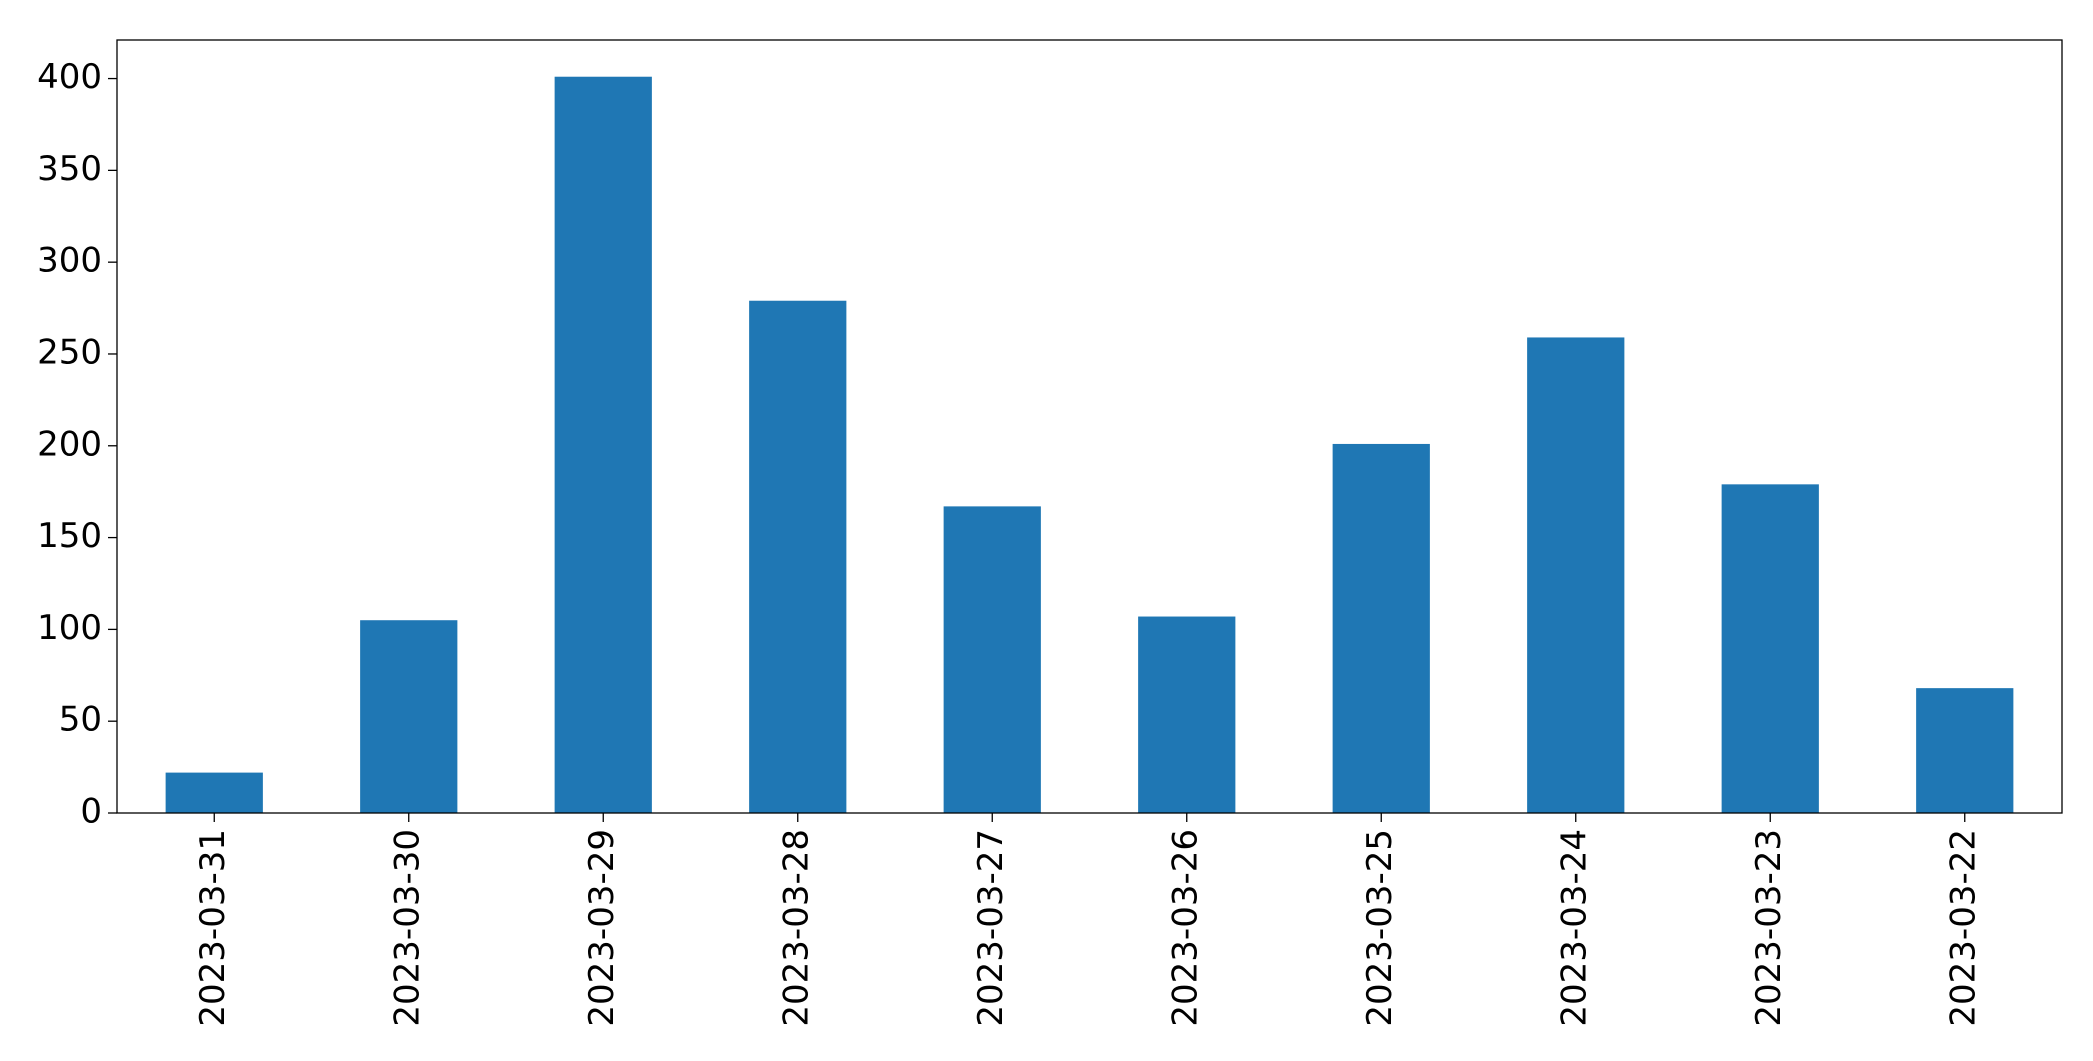 This screenshot has width=2093, height=1061. Describe the element at coordinates (796, 928) in the screenshot. I see `x-tick-label: 2023-03-28` at that location.